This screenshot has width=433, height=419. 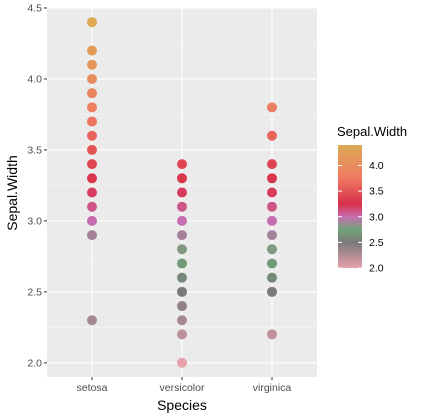 I want to click on y-tick-label: 3.5, so click(x=34, y=150).